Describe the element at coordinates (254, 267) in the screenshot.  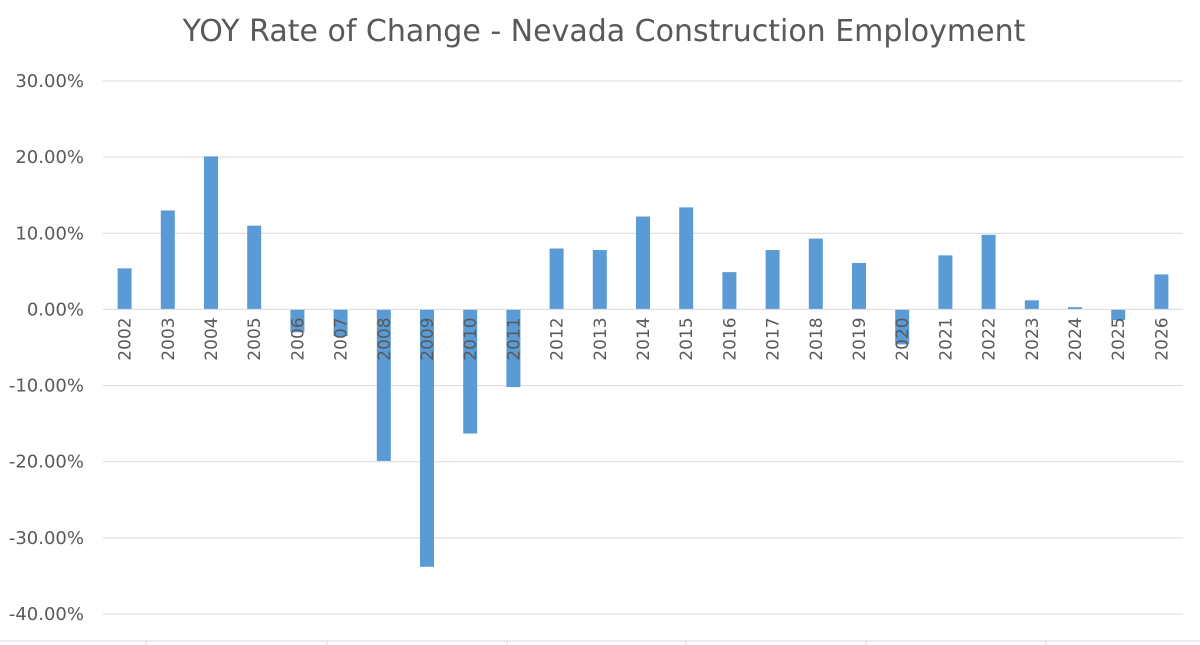
I see `bar-2005` at that location.